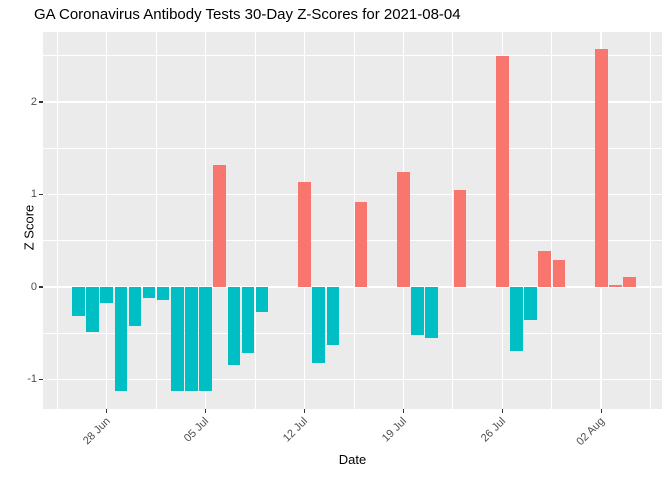  What do you see at coordinates (33, 194) in the screenshot?
I see `y-tick-label: 1` at bounding box center [33, 194].